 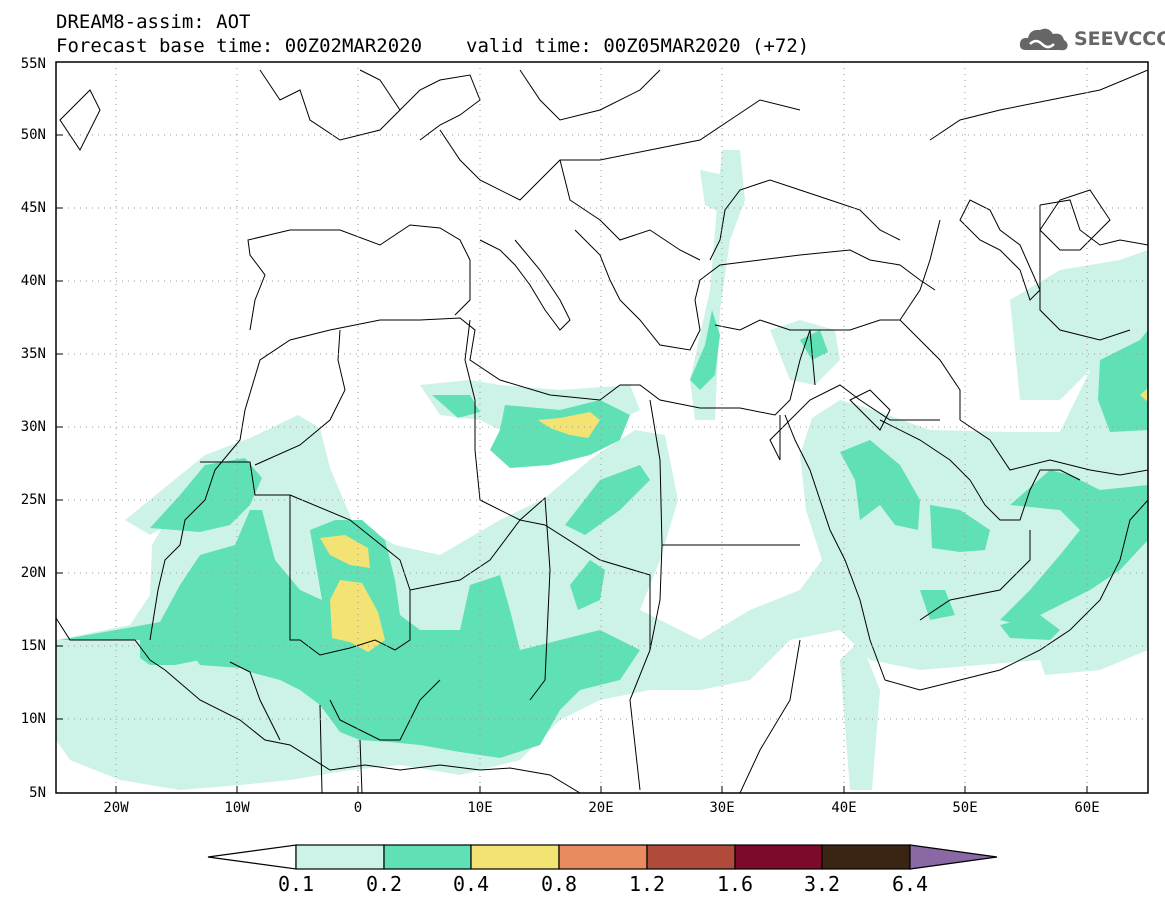 I want to click on colorbar, so click(x=602, y=857).